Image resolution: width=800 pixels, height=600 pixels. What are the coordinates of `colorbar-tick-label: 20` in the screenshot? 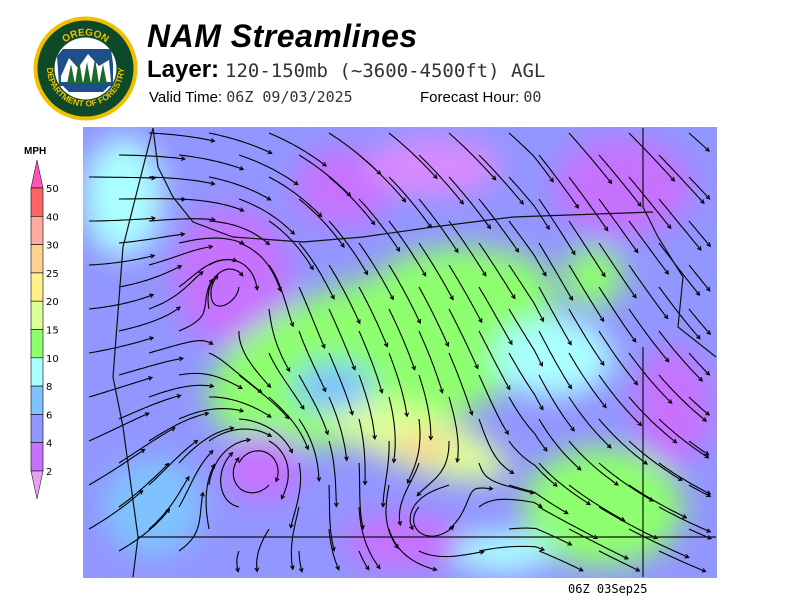 It's located at (52, 302).